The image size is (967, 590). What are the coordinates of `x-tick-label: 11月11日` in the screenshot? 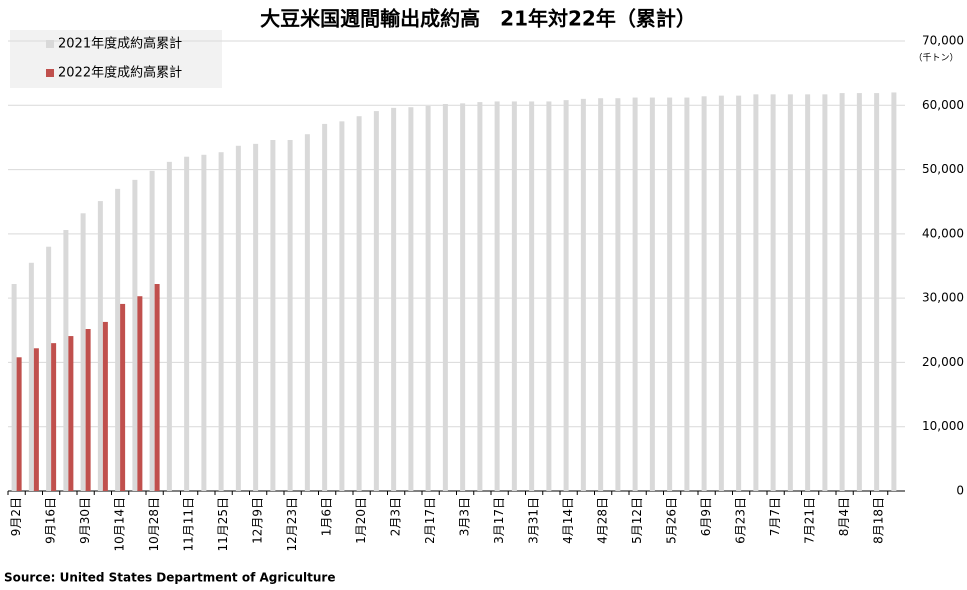 It's located at (189, 524).